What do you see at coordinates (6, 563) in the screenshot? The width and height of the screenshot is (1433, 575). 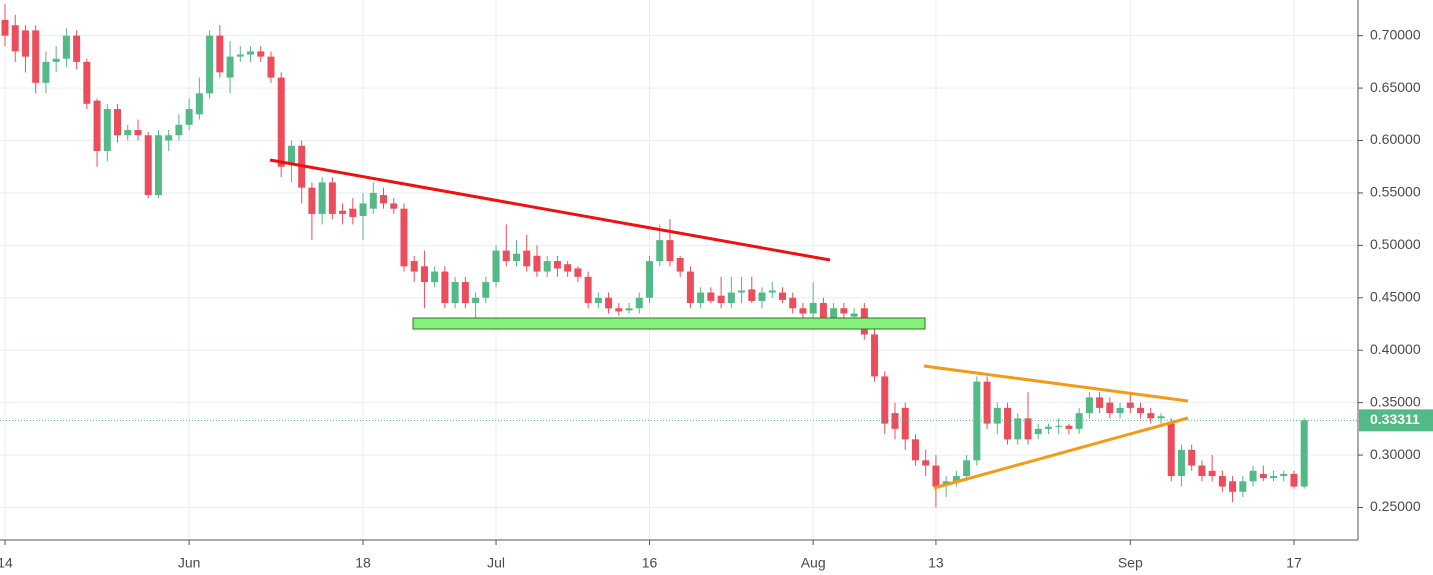 I see `x-tick-label: 14` at bounding box center [6, 563].